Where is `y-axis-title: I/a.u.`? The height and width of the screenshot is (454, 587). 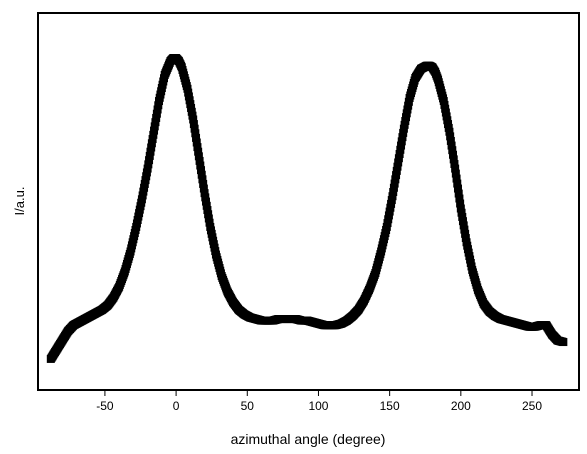 y-axis-title: I/a.u. is located at coordinates (19, 201).